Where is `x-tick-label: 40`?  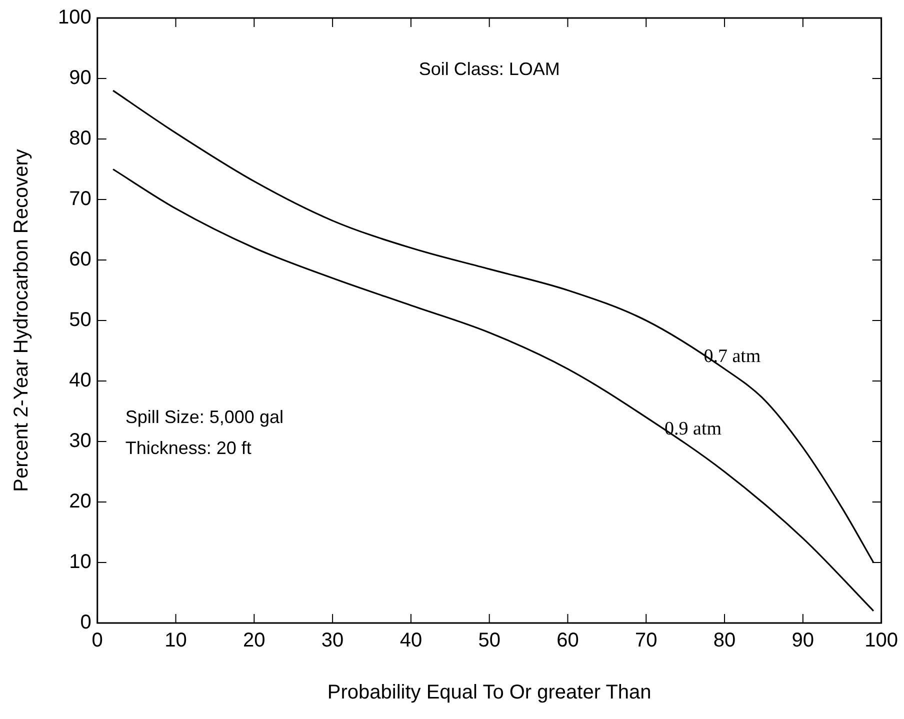 x-tick-label: 40 is located at coordinates (411, 641).